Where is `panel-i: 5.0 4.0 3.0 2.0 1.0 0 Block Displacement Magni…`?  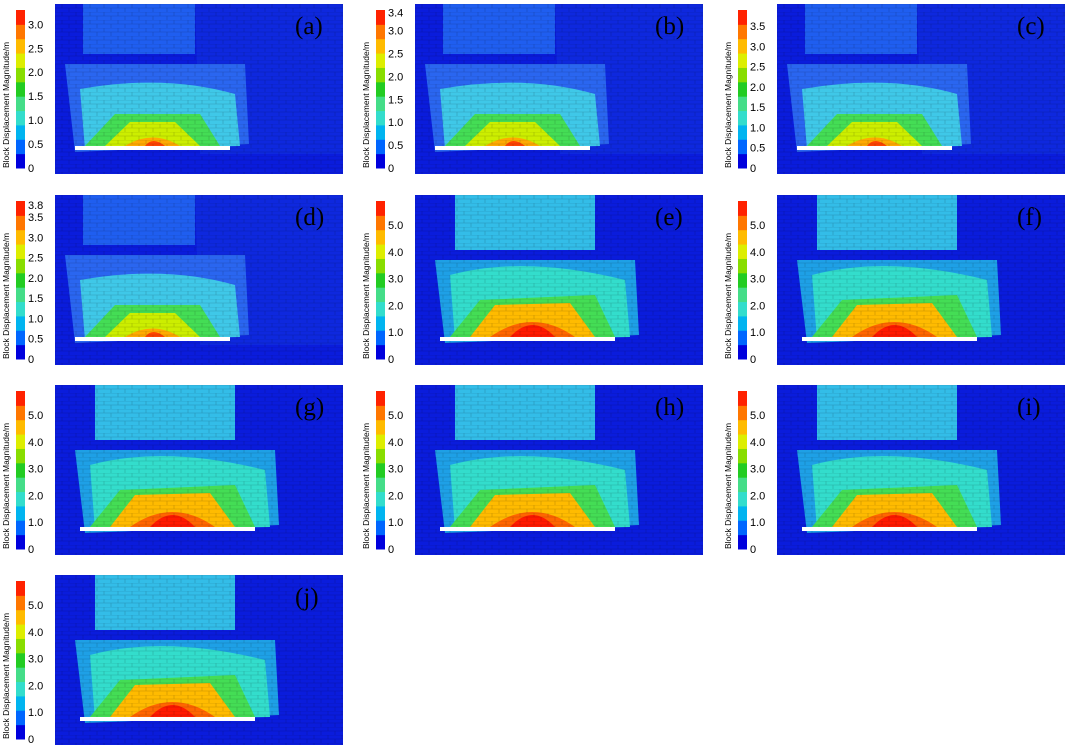
panel-i: 5.0 4.0 3.0 2.0 1.0 0 Block Displacement Magni… is located at coordinates (894, 470).